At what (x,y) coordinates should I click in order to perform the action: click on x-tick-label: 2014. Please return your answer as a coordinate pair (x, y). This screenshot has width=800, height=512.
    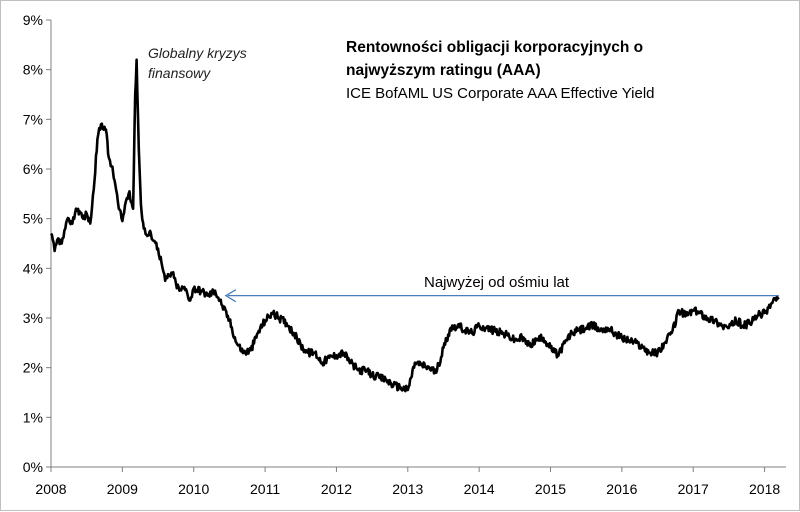
    Looking at the image, I should click on (479, 489).